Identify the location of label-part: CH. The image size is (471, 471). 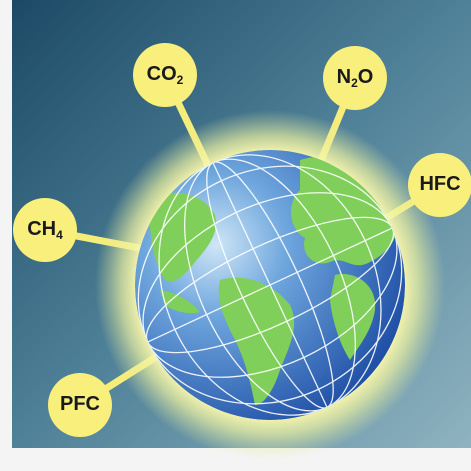
(41, 229).